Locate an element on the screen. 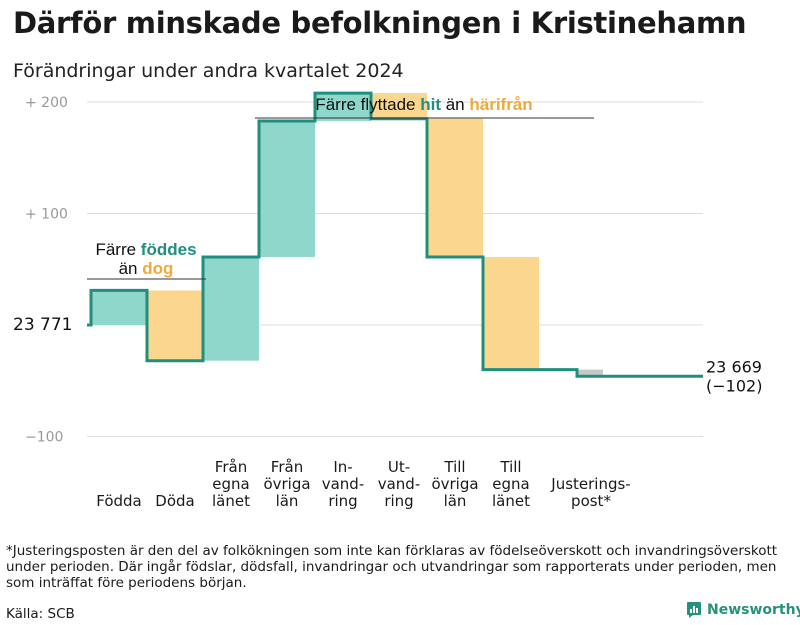  category-label: In-vand-ring is located at coordinates (343, 484).